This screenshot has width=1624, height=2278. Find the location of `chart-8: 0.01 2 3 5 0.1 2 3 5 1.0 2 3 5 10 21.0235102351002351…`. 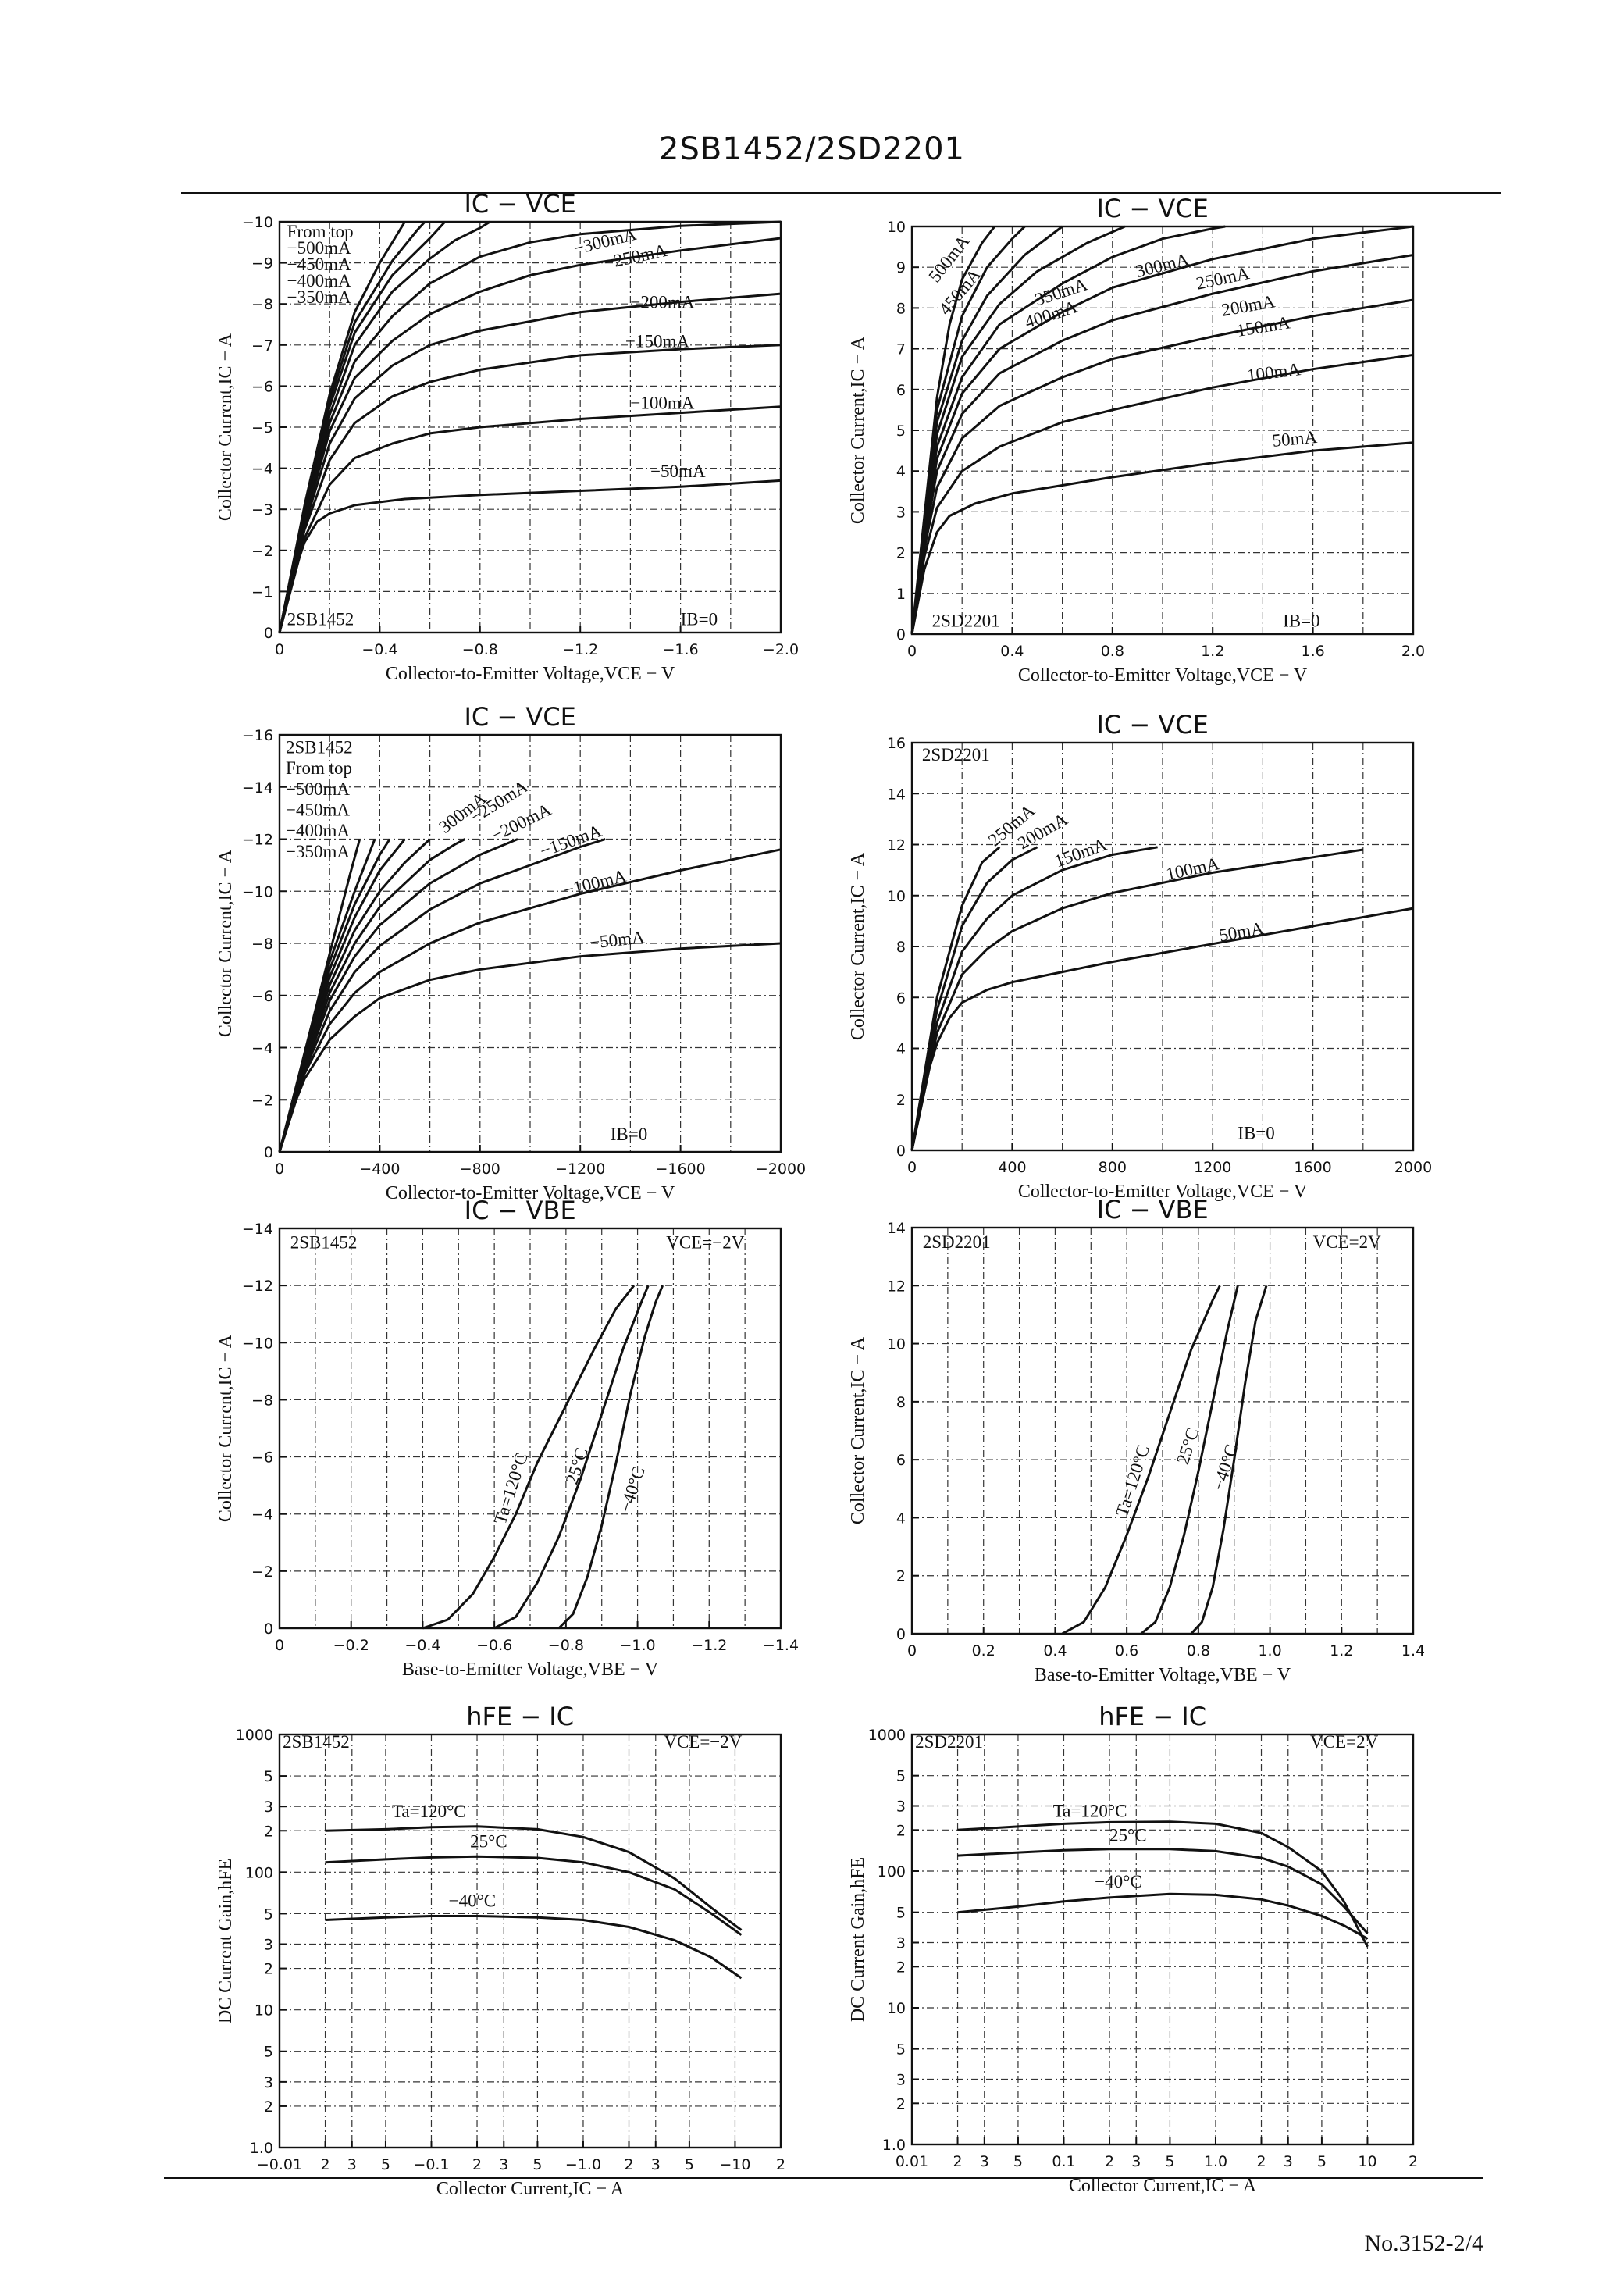

chart-8: 0.01 2 3 5 0.1 2 3 5 1.0 2 3 5 10 21.0235102351002351… is located at coordinates (1133, 1949).